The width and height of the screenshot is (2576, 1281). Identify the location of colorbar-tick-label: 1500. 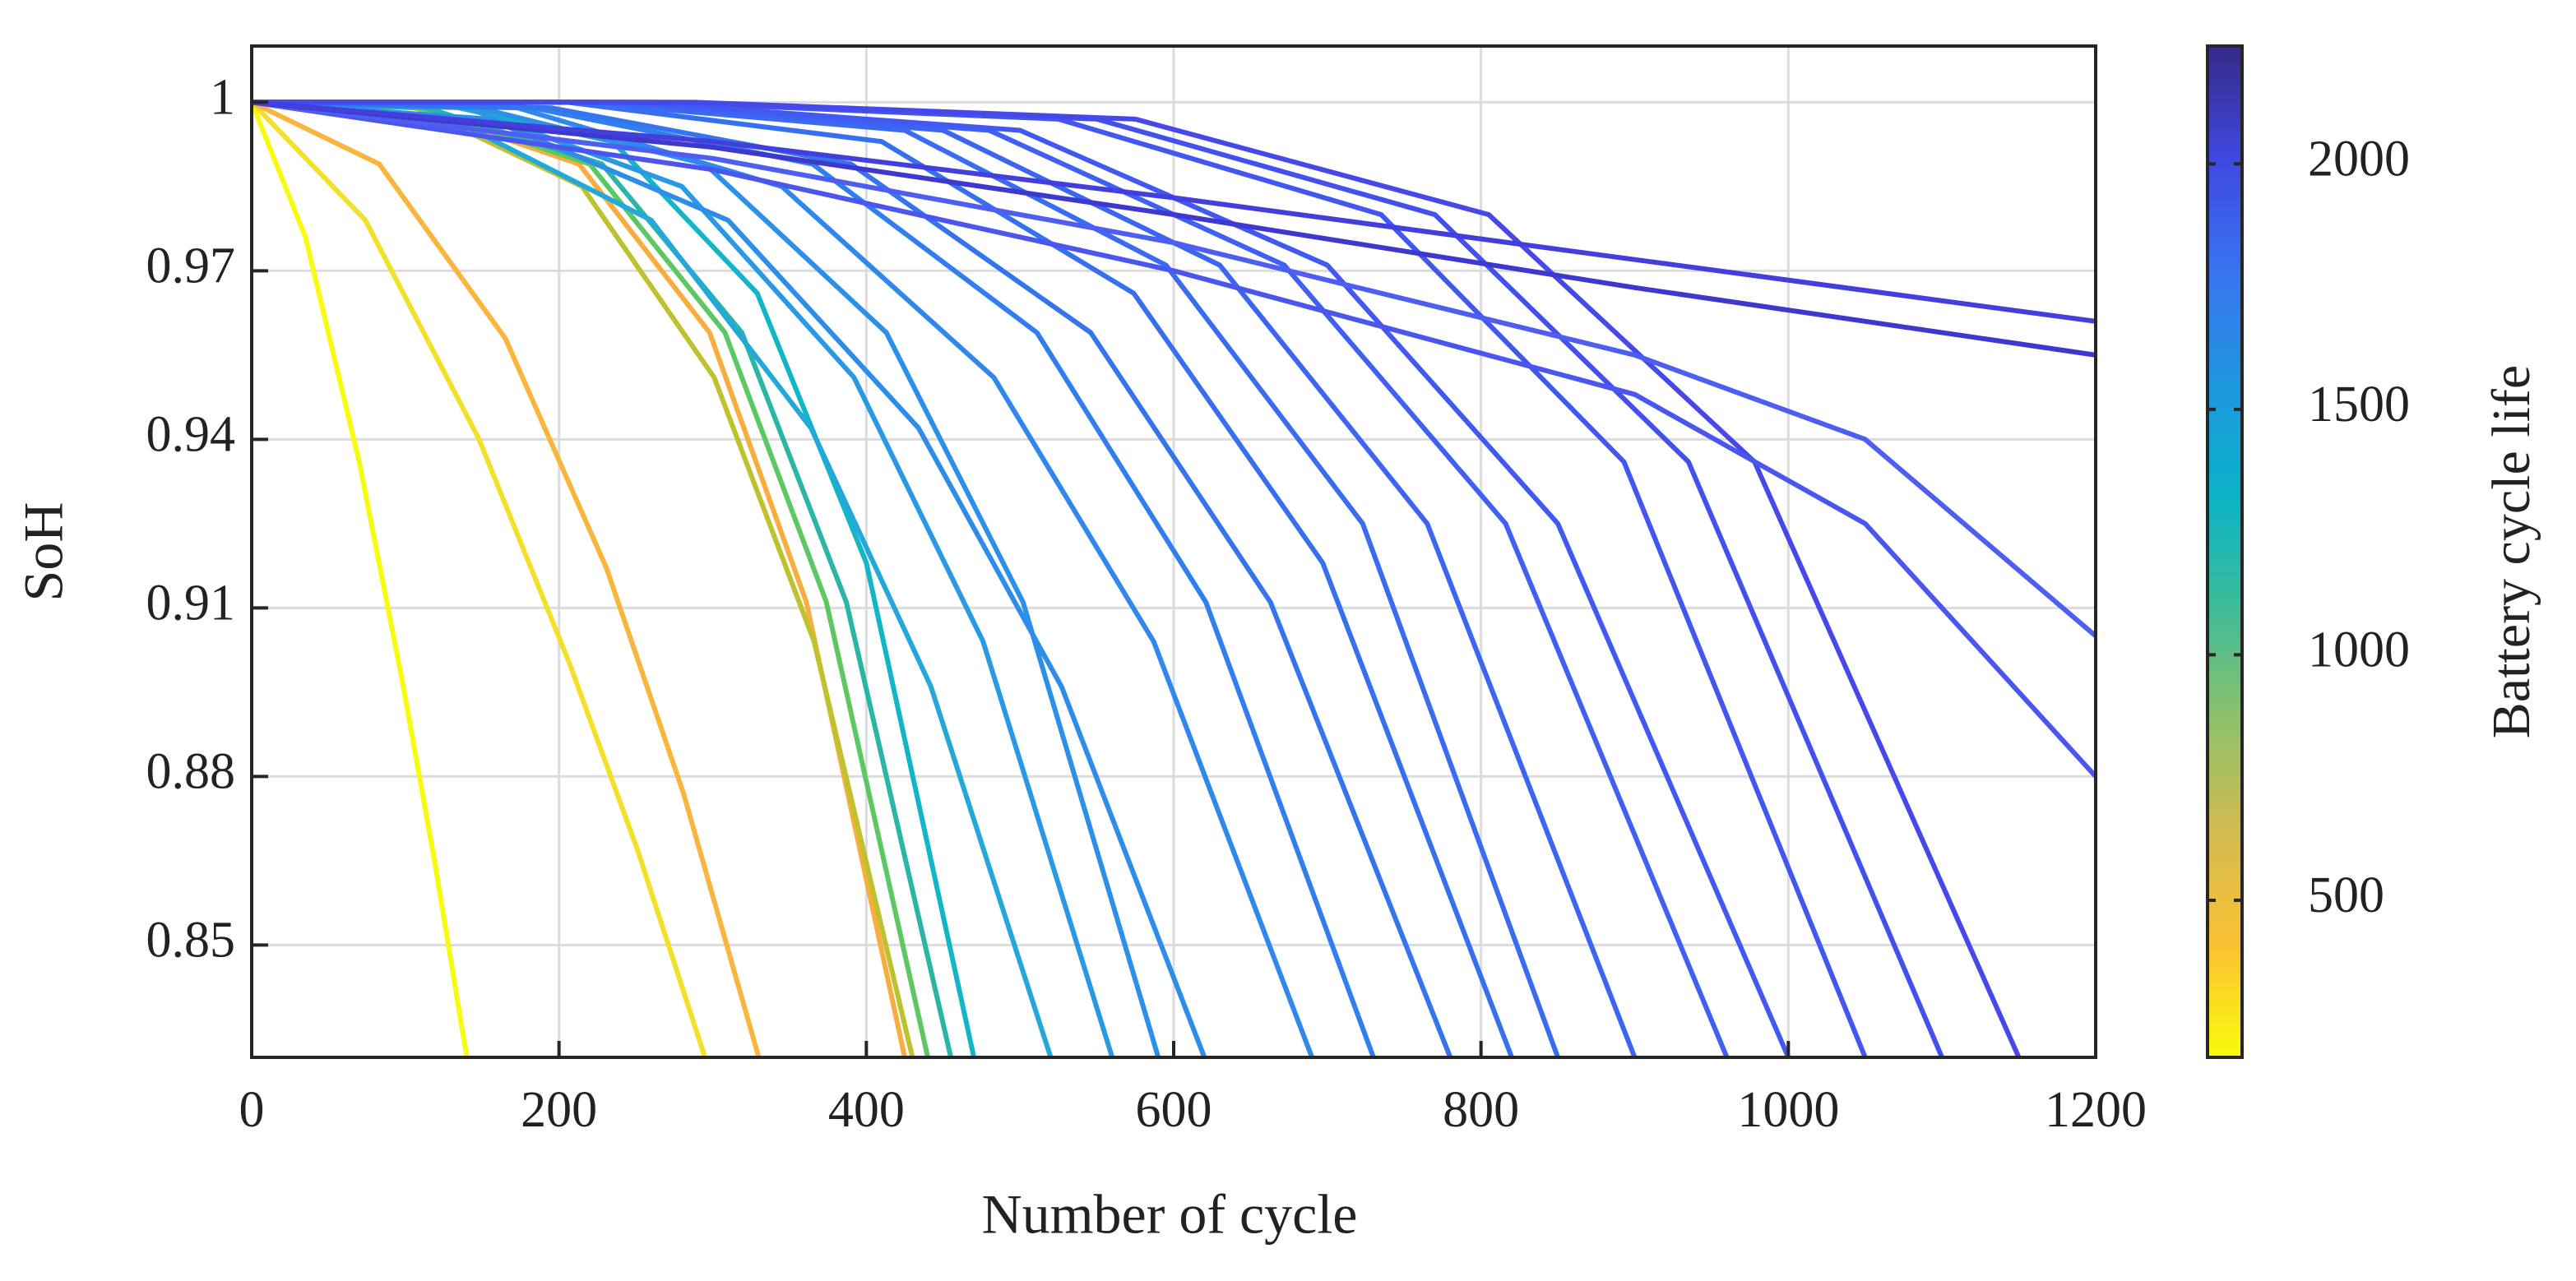
(2359, 404).